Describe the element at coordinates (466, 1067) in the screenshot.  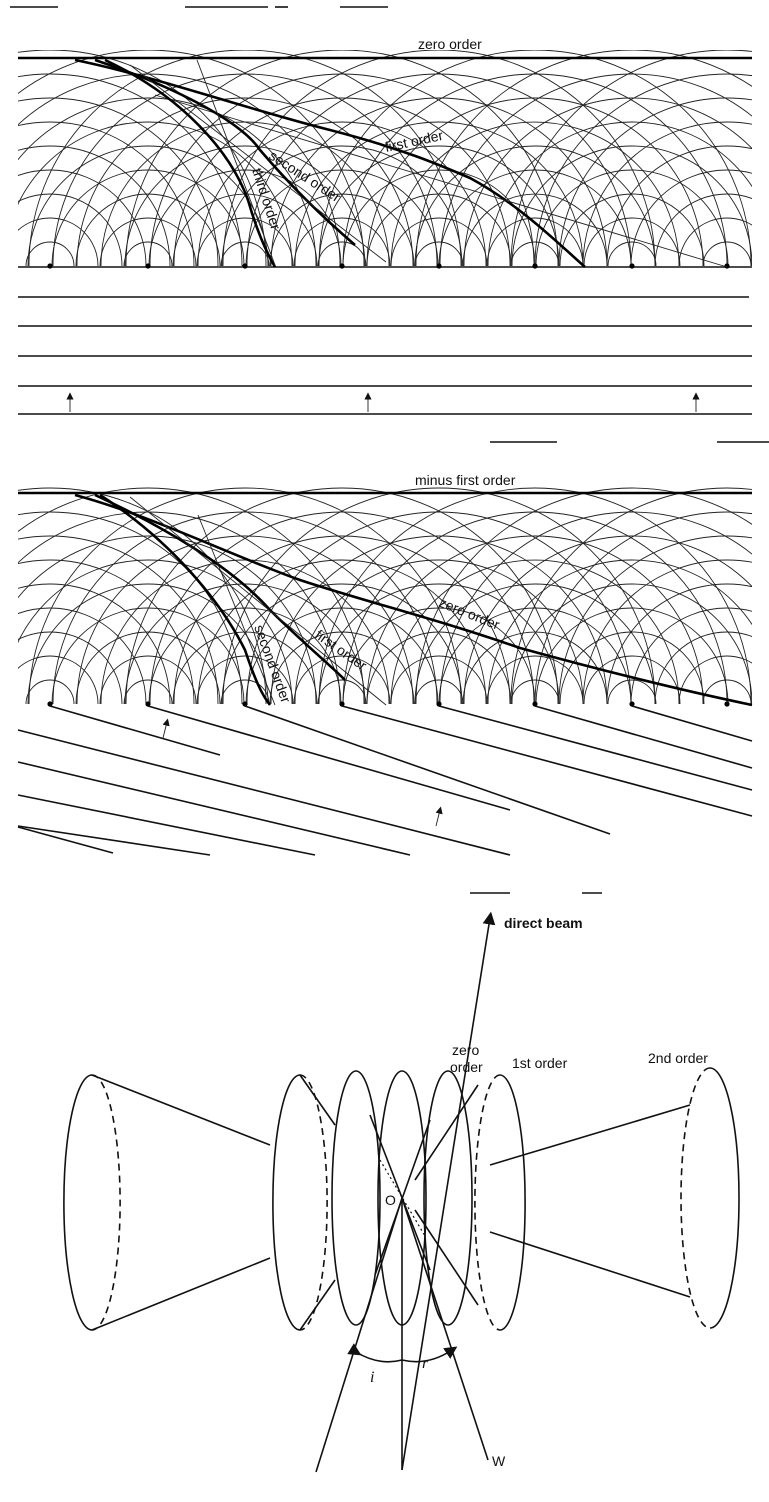
I see `label-zero-order-line2: order` at that location.